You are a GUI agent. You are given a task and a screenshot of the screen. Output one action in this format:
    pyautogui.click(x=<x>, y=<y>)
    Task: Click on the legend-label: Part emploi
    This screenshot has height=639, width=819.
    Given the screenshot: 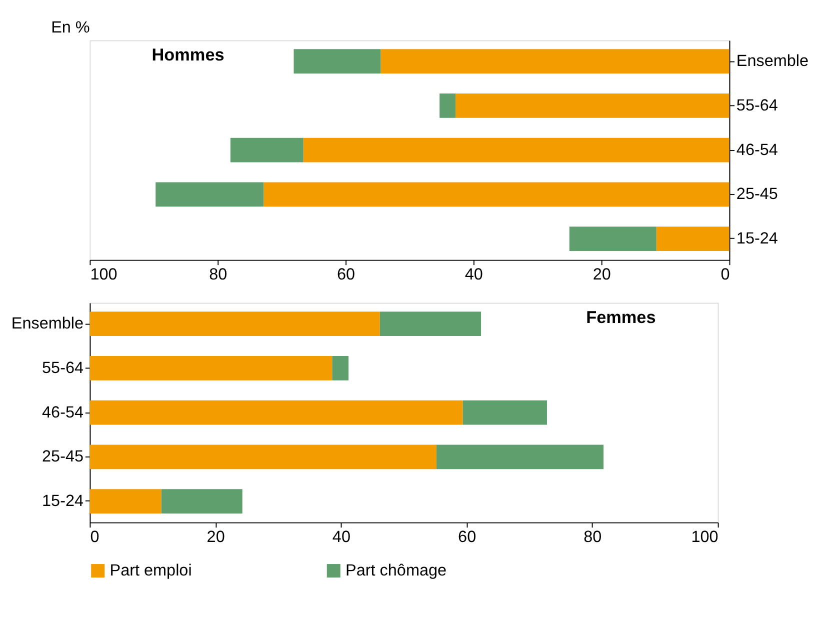 What is the action you would take?
    pyautogui.click(x=151, y=571)
    